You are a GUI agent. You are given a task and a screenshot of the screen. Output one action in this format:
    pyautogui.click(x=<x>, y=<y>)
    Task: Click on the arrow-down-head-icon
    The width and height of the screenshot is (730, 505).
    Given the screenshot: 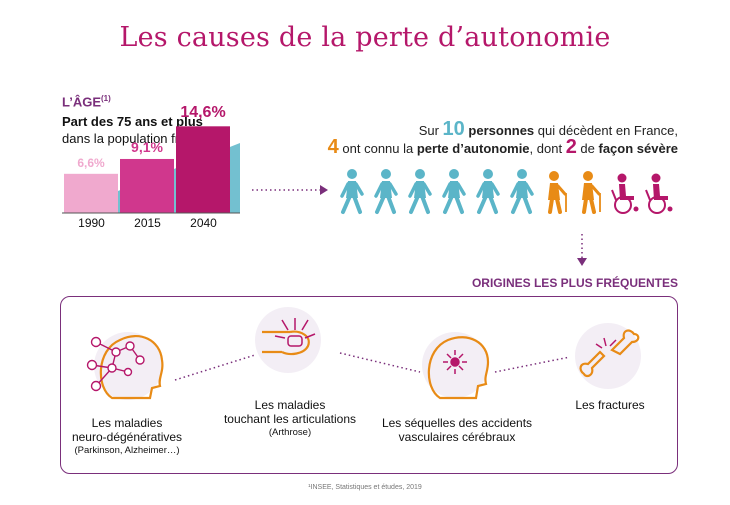 What is the action you would take?
    pyautogui.click(x=582, y=262)
    